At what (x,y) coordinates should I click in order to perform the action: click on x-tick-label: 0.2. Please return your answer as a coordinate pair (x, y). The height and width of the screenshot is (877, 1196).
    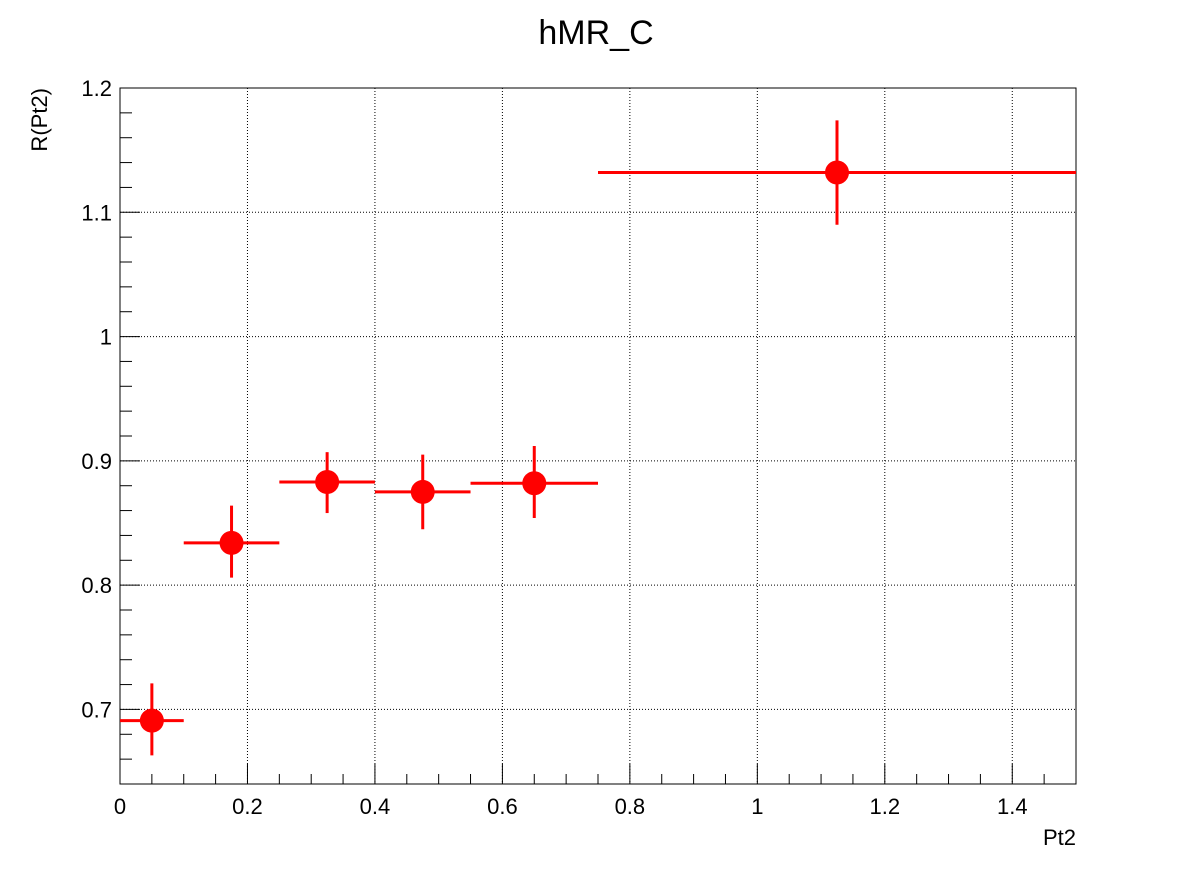
    Looking at the image, I should click on (247, 806).